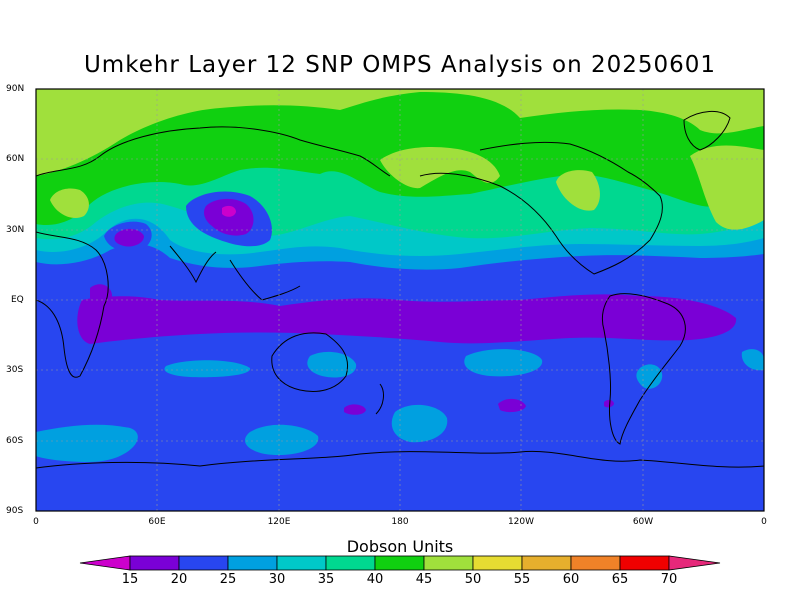 The width and height of the screenshot is (800, 600). Describe the element at coordinates (375, 579) in the screenshot. I see `colorbar-label: 40` at that location.